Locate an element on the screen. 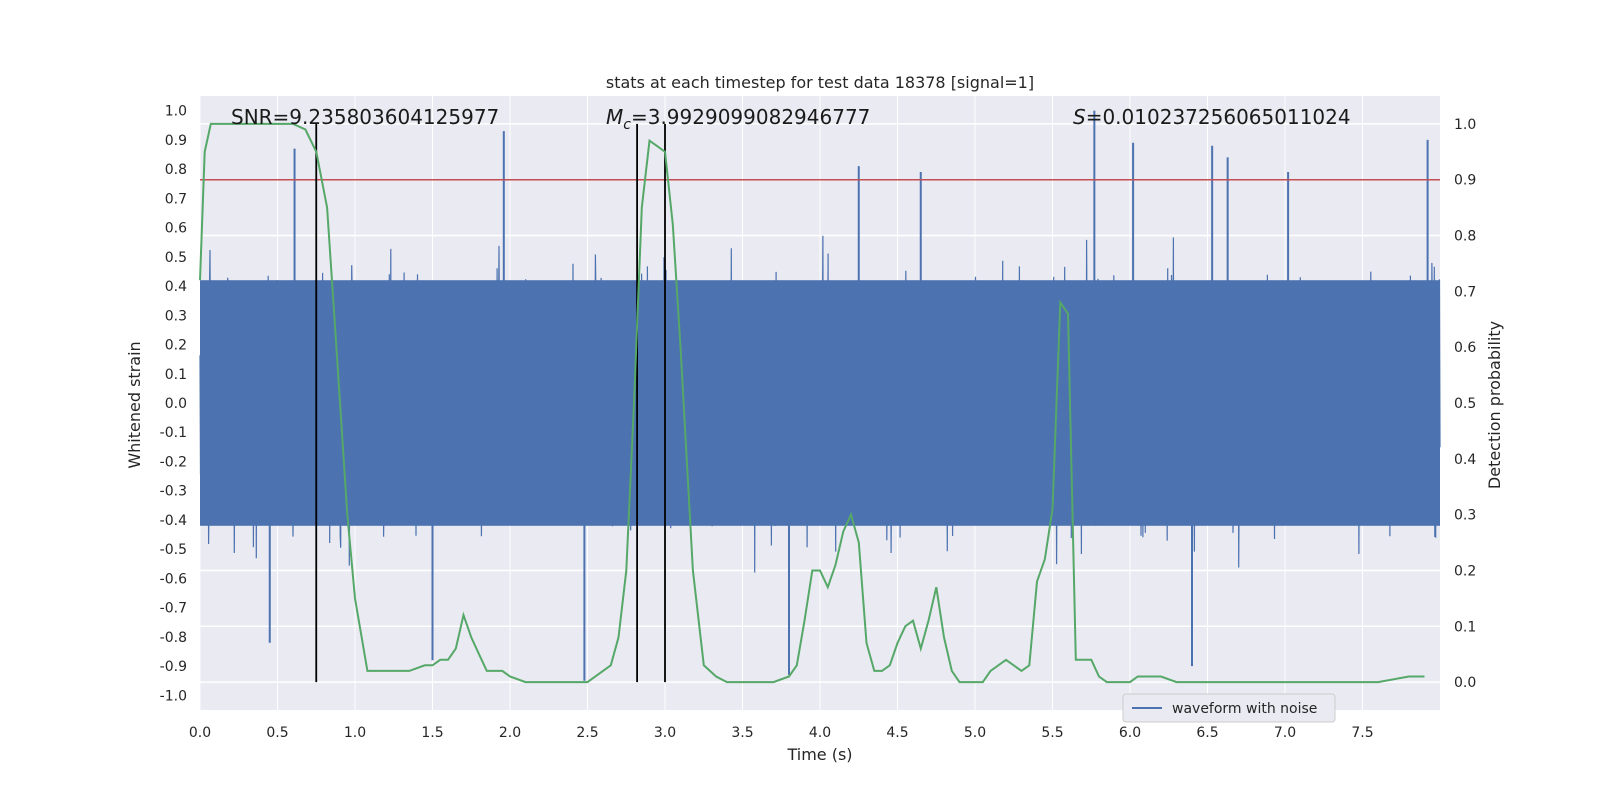 This screenshot has height=800, width=1600. y-right-tick-label: 0.4 is located at coordinates (1465, 460).